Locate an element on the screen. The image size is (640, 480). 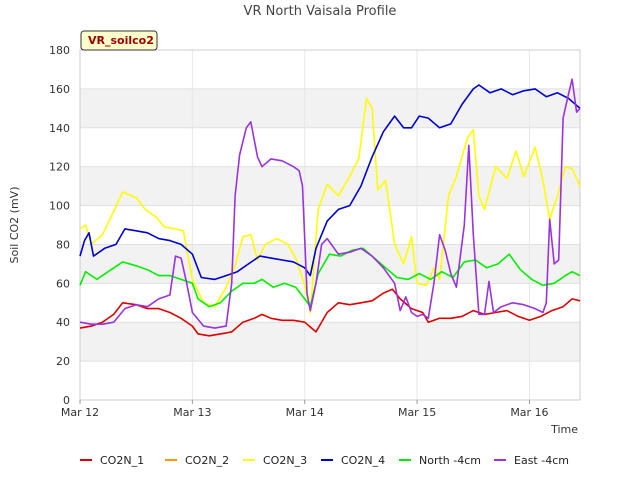
x-axis-ticks: Mar 12 Mar 13 Mar 14 Mar 15 Mar 16 is located at coordinates (305, 409).